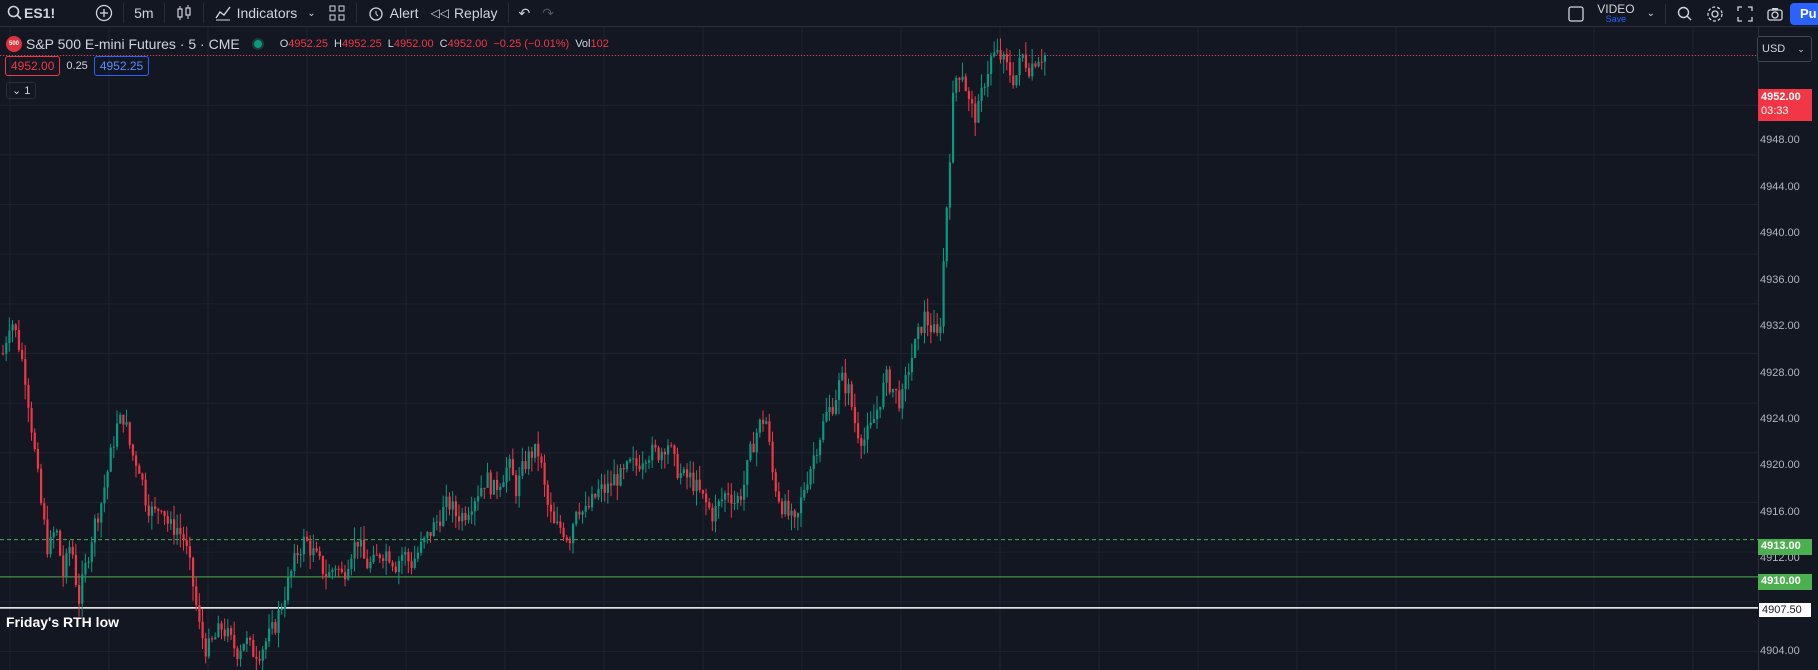 The width and height of the screenshot is (1818, 670). I want to click on change-value: −0.25 (−0.01%), so click(531, 44).